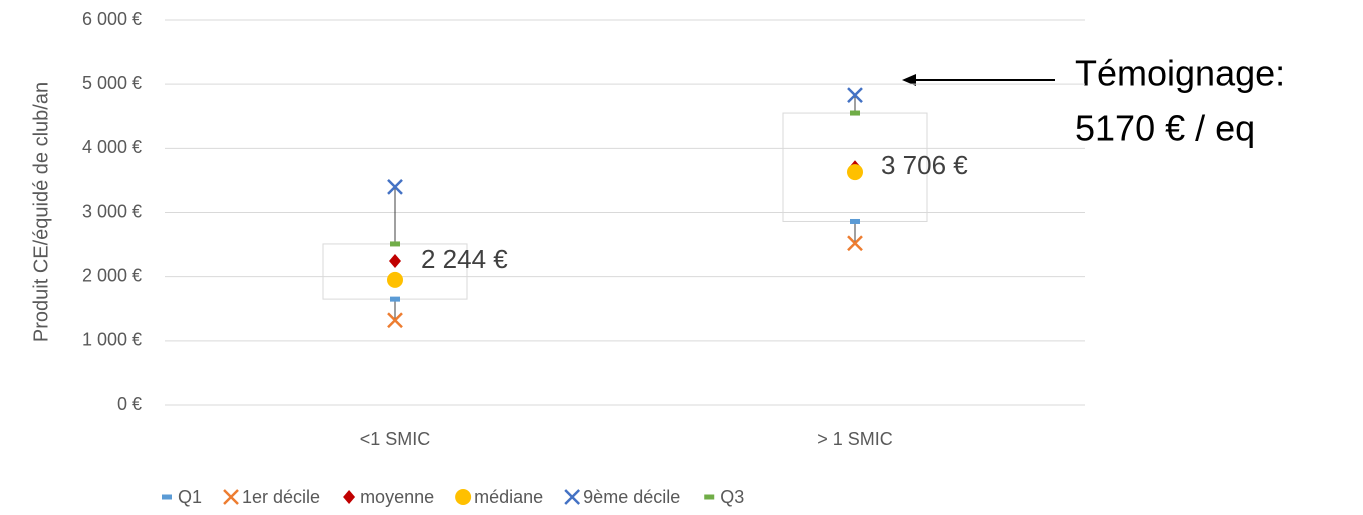  I want to click on legend-item: Q1, so click(182, 497).